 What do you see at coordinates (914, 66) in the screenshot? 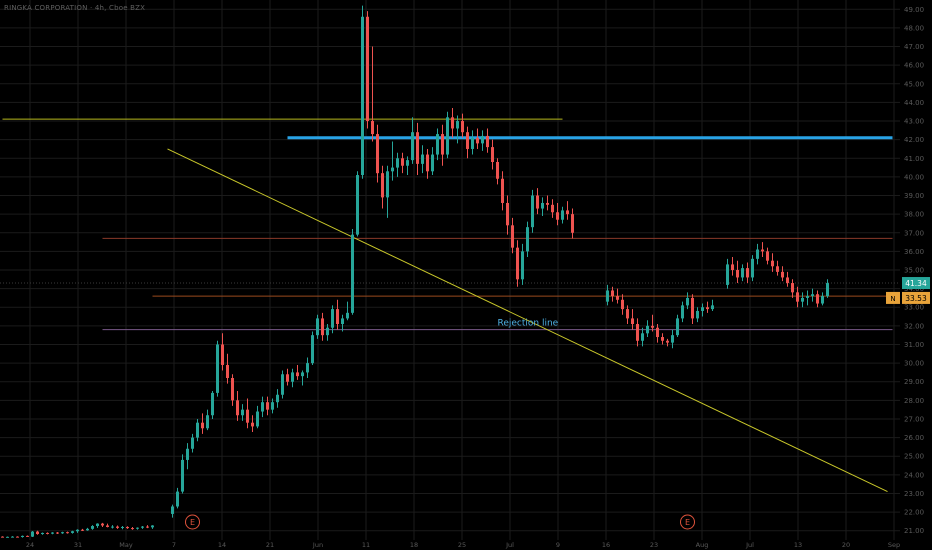
I see `y-tick-label: 46.00` at bounding box center [914, 66].